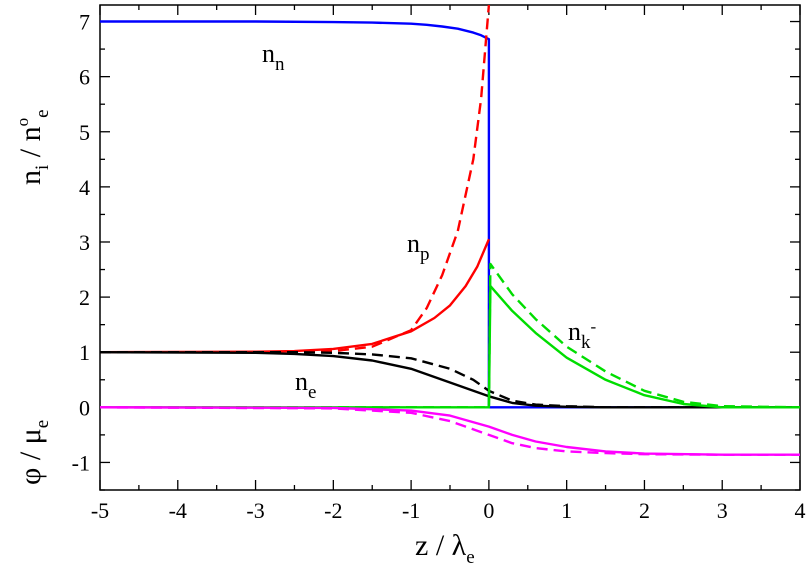 Image resolution: width=810 pixels, height=570 pixels. What do you see at coordinates (84, 352) in the screenshot?
I see `y-tick-label: 1` at bounding box center [84, 352].